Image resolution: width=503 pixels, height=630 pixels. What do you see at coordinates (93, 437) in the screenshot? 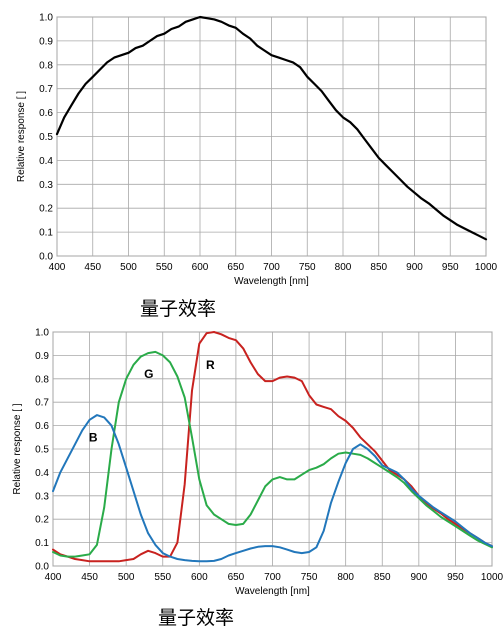
I see `series-label-b: B` at bounding box center [93, 437].